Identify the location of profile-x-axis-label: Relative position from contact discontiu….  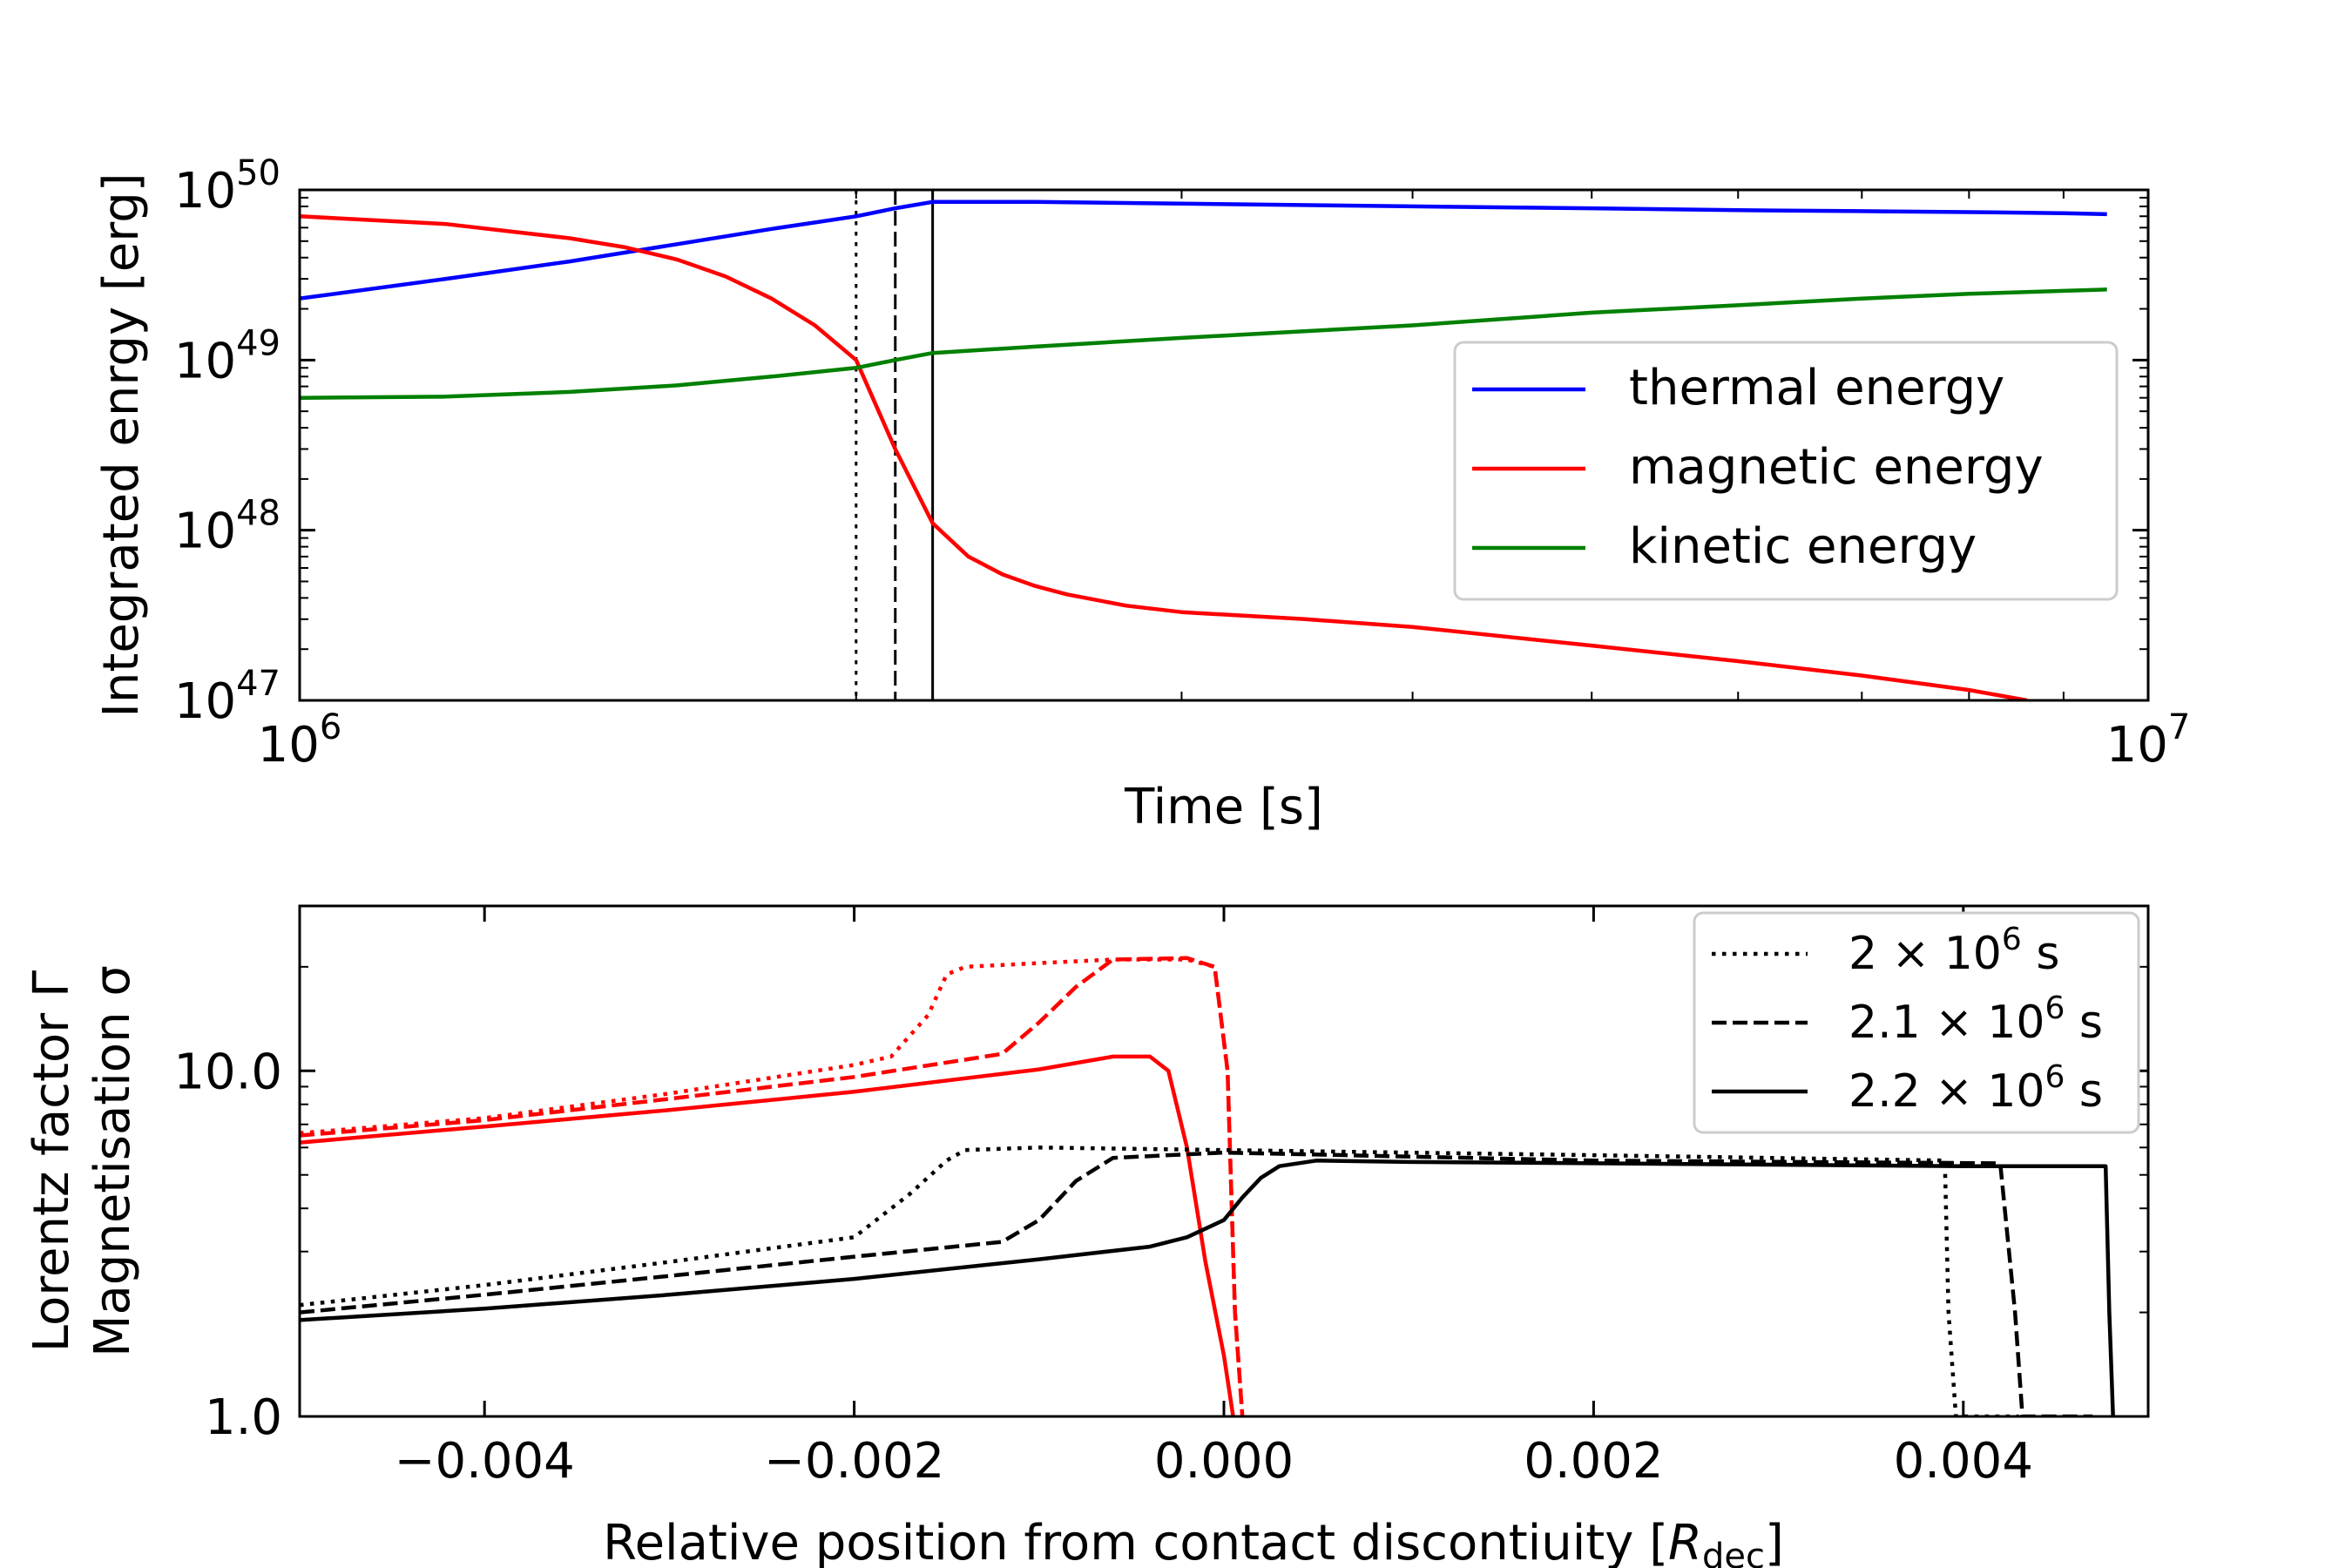
(1193, 1541).